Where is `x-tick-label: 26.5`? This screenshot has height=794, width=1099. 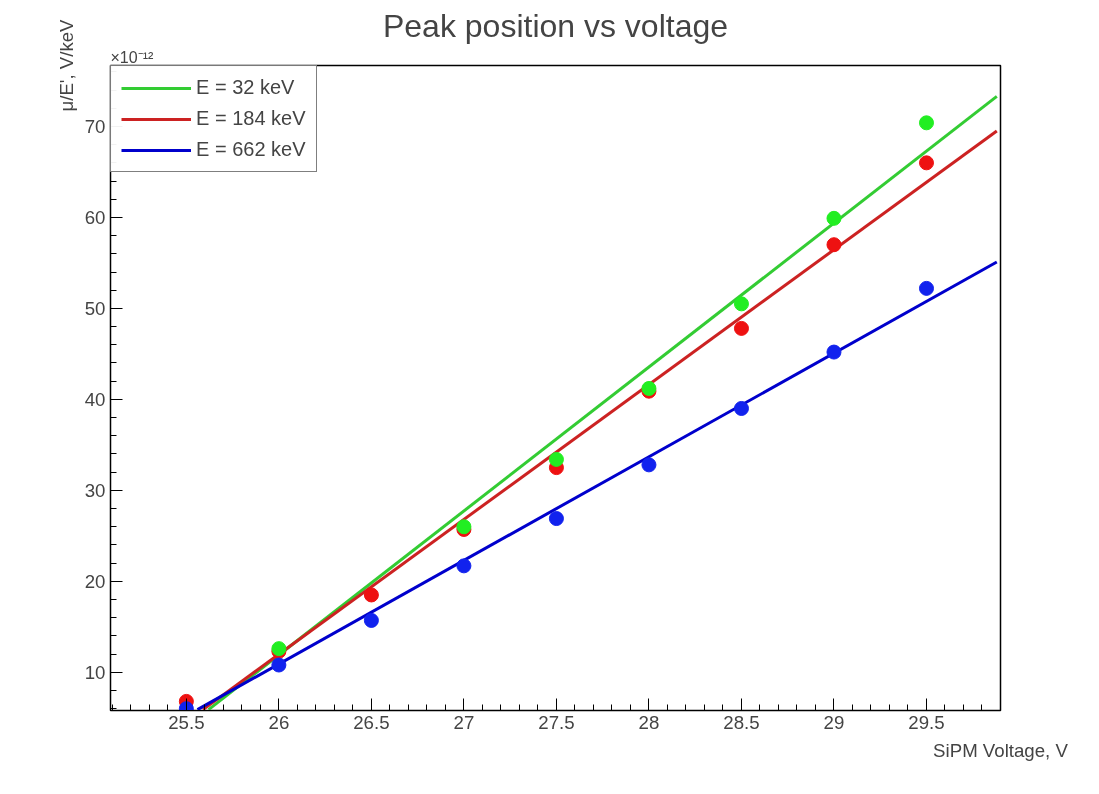
x-tick-label: 26.5 is located at coordinates (371, 722).